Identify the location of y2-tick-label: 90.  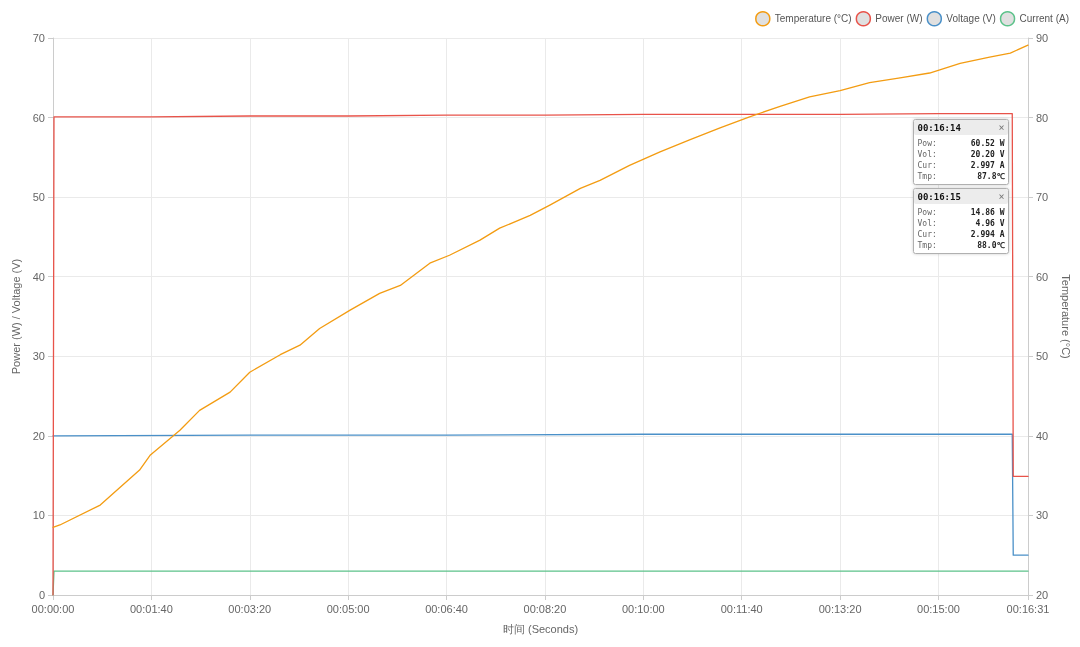
(1042, 38).